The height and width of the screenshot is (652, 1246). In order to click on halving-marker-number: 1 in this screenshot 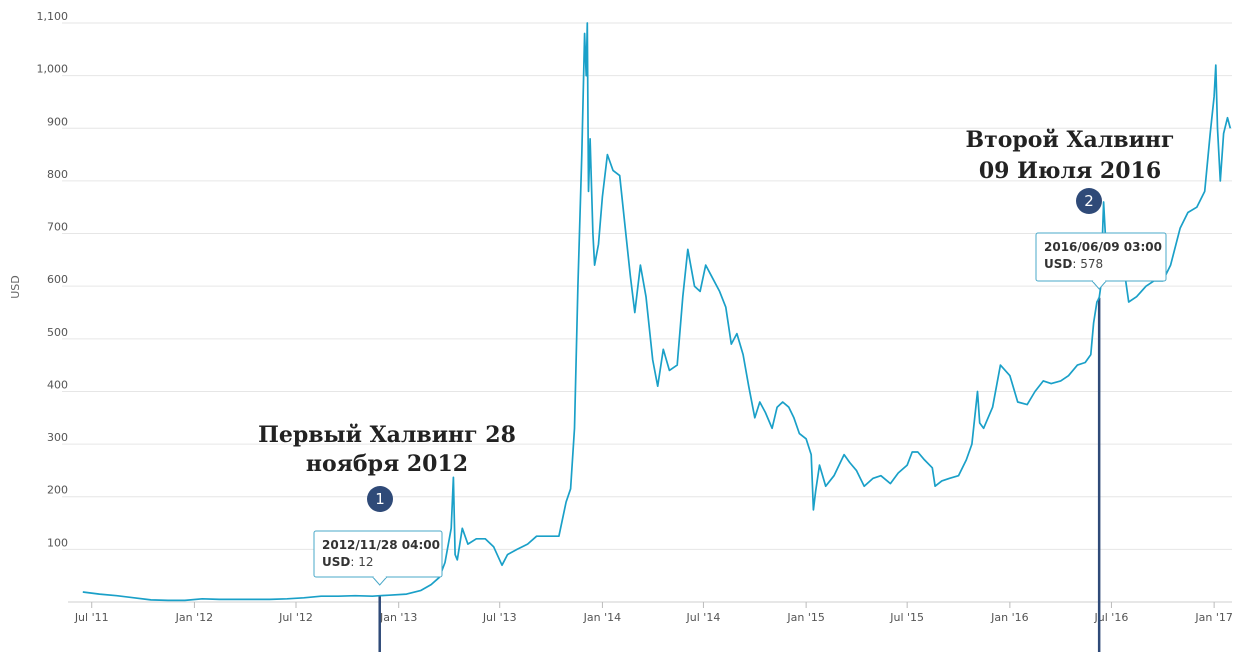, I will do `click(380, 499)`.